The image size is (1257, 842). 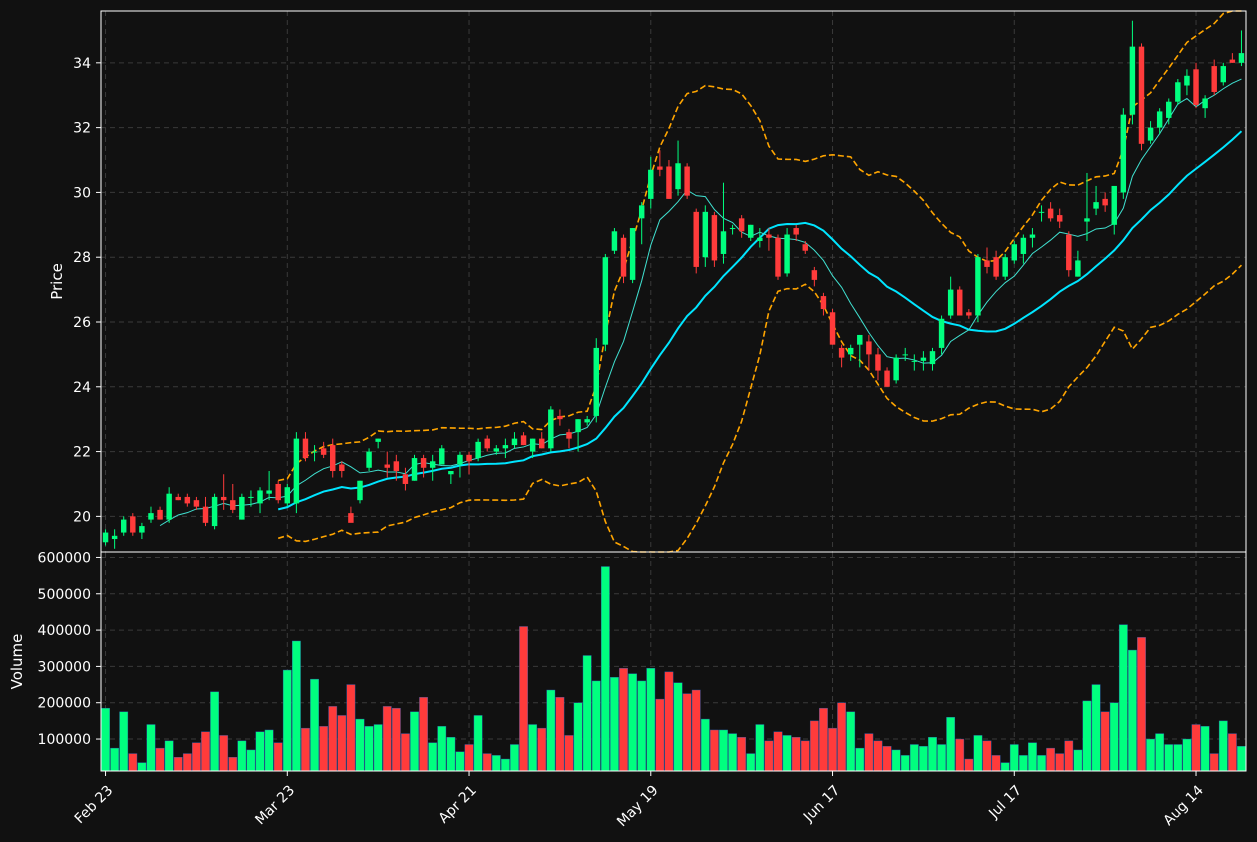 What do you see at coordinates (64, 595) in the screenshot?
I see `volume-tick-label: 500000` at bounding box center [64, 595].